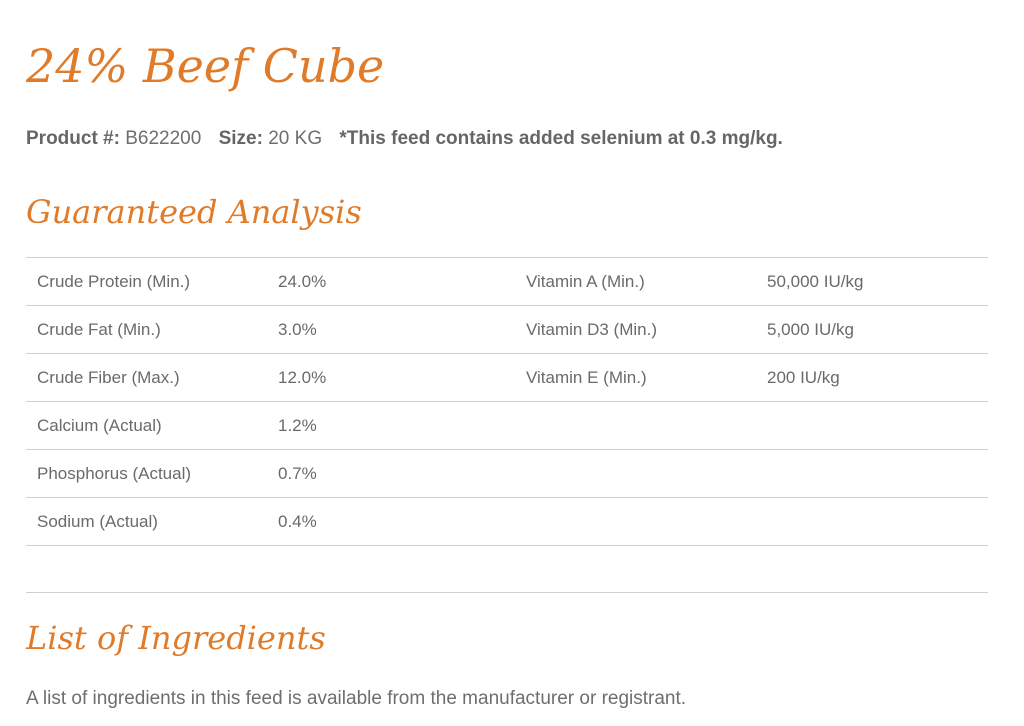 This screenshot has height=726, width=1024. I want to click on nutrient-value: 12.0%, so click(391, 377).